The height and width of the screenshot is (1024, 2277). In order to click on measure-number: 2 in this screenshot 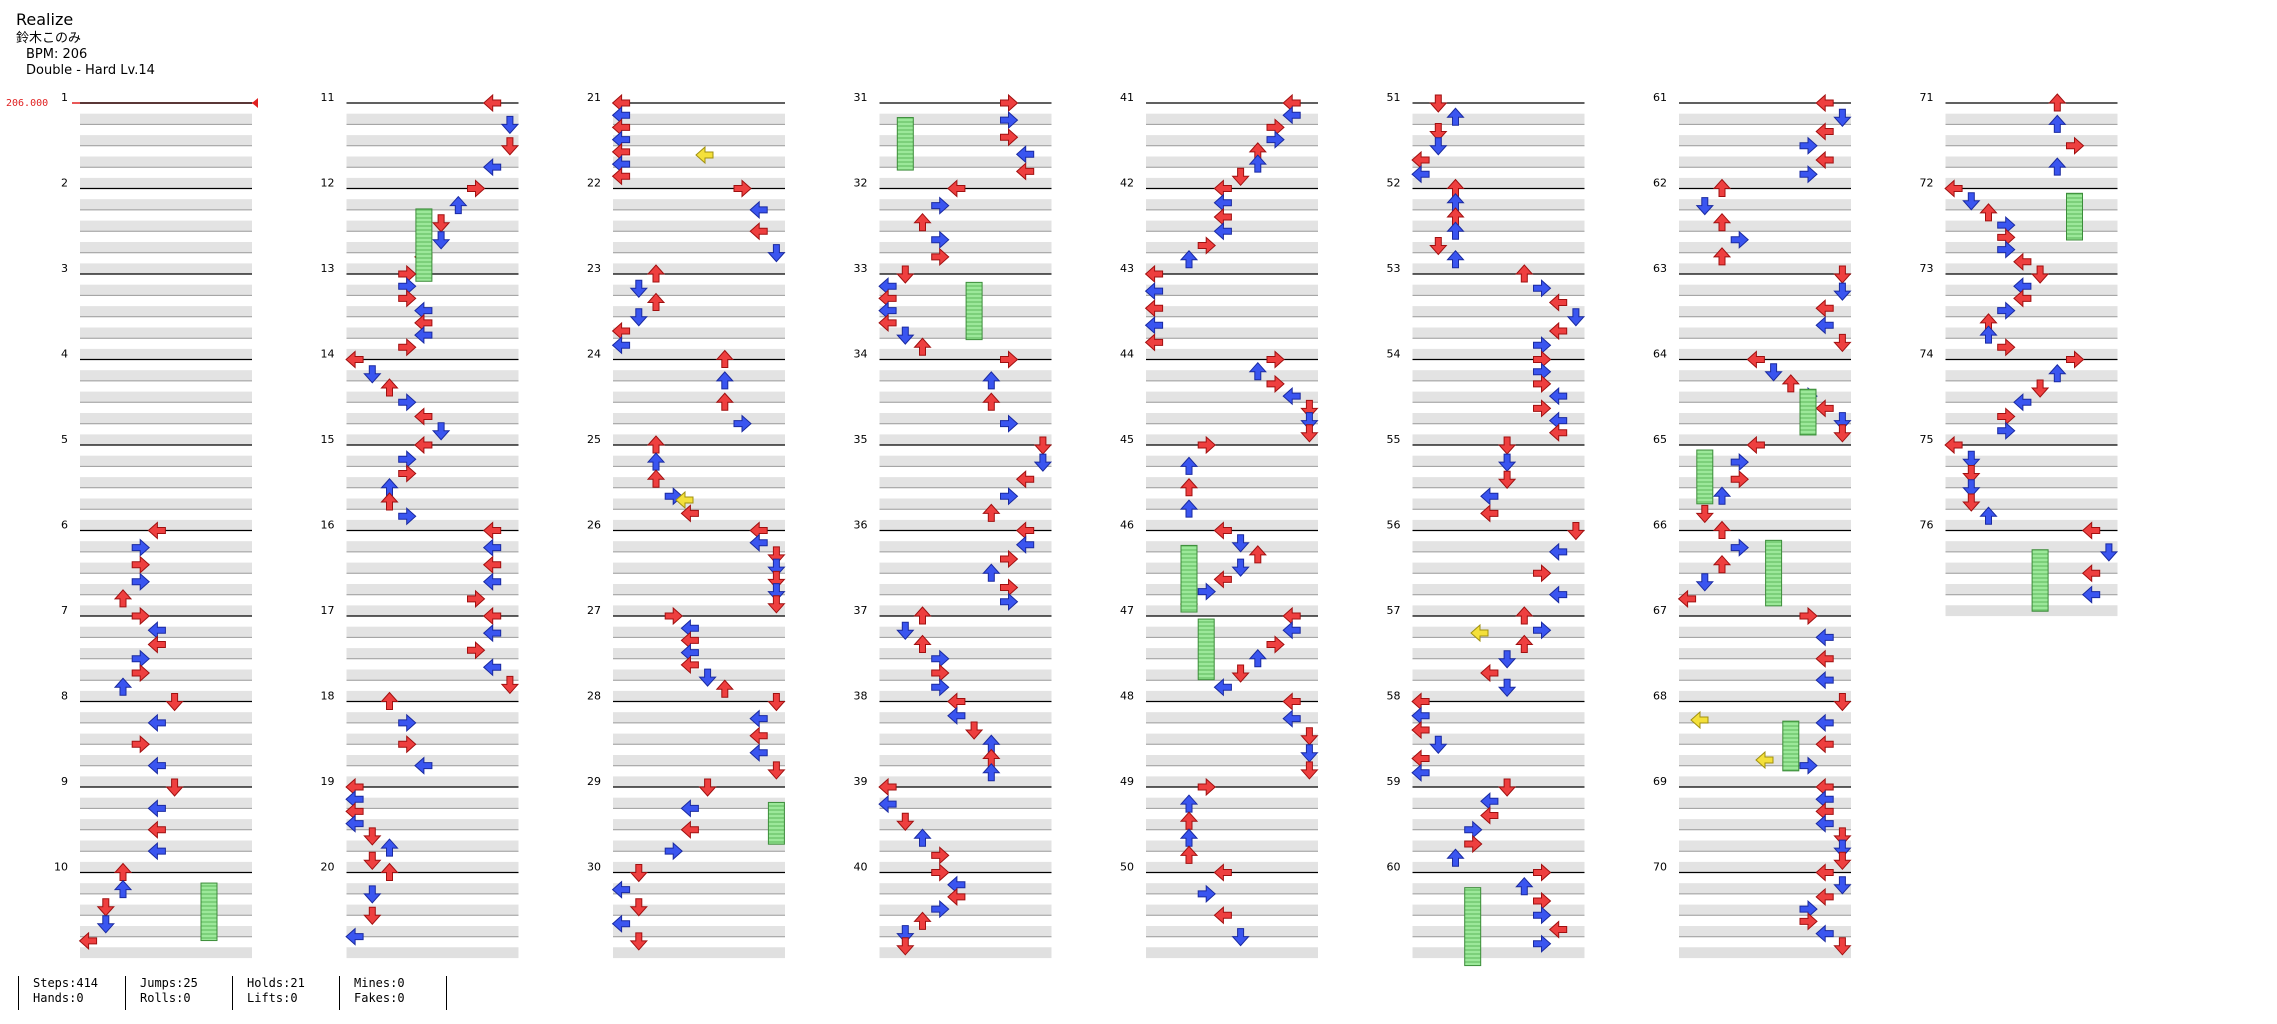, I will do `click(64, 183)`.